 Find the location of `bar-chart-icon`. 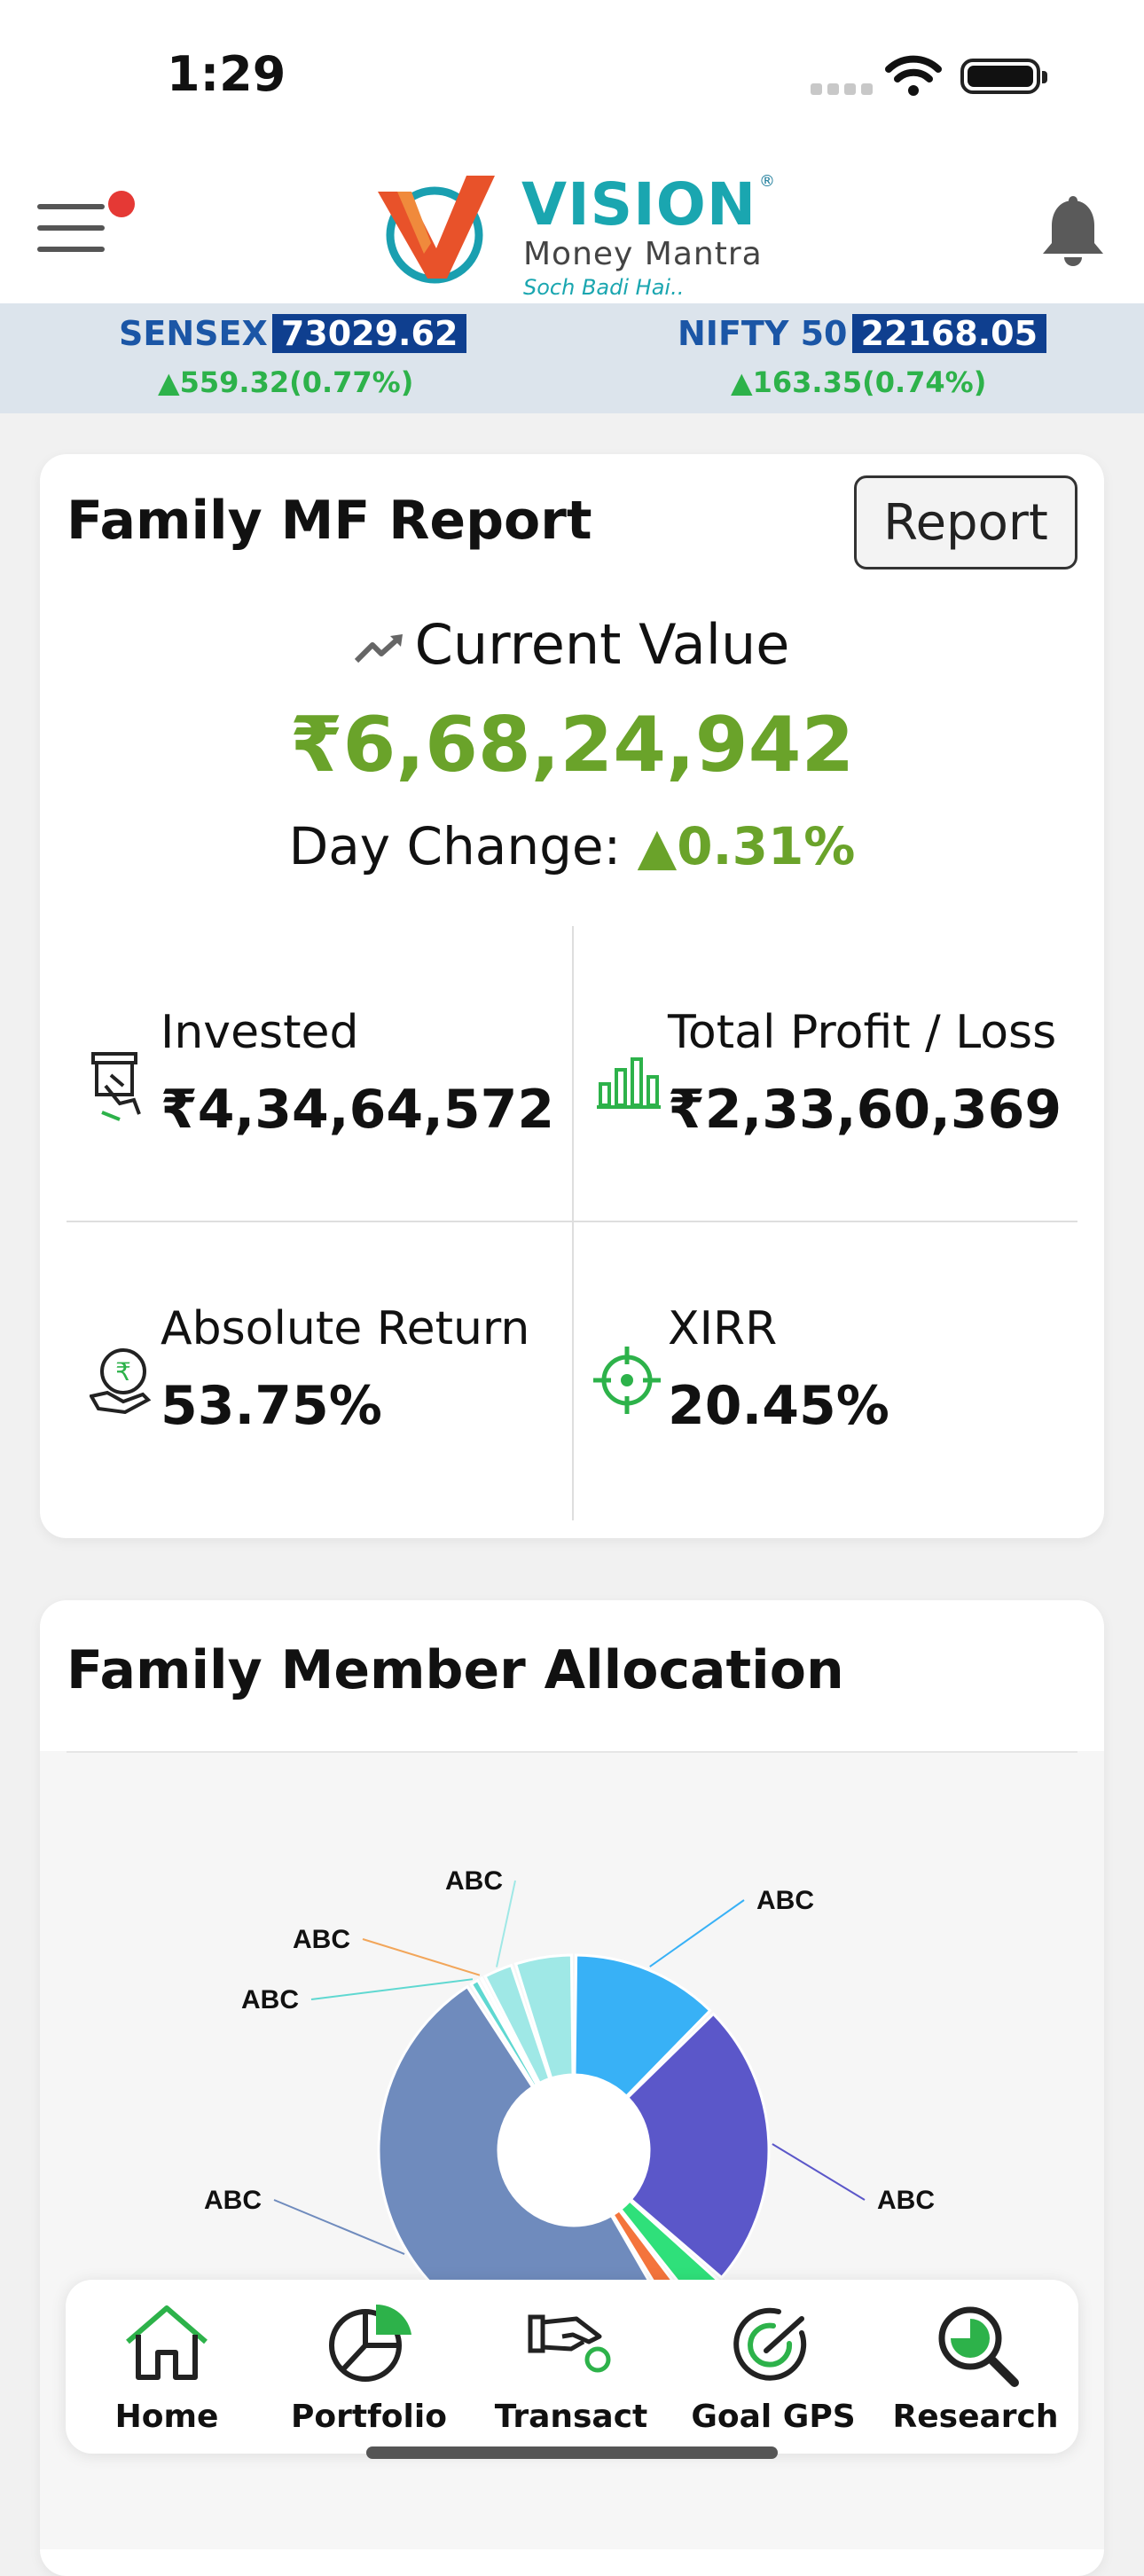

bar-chart-icon is located at coordinates (629, 1083).